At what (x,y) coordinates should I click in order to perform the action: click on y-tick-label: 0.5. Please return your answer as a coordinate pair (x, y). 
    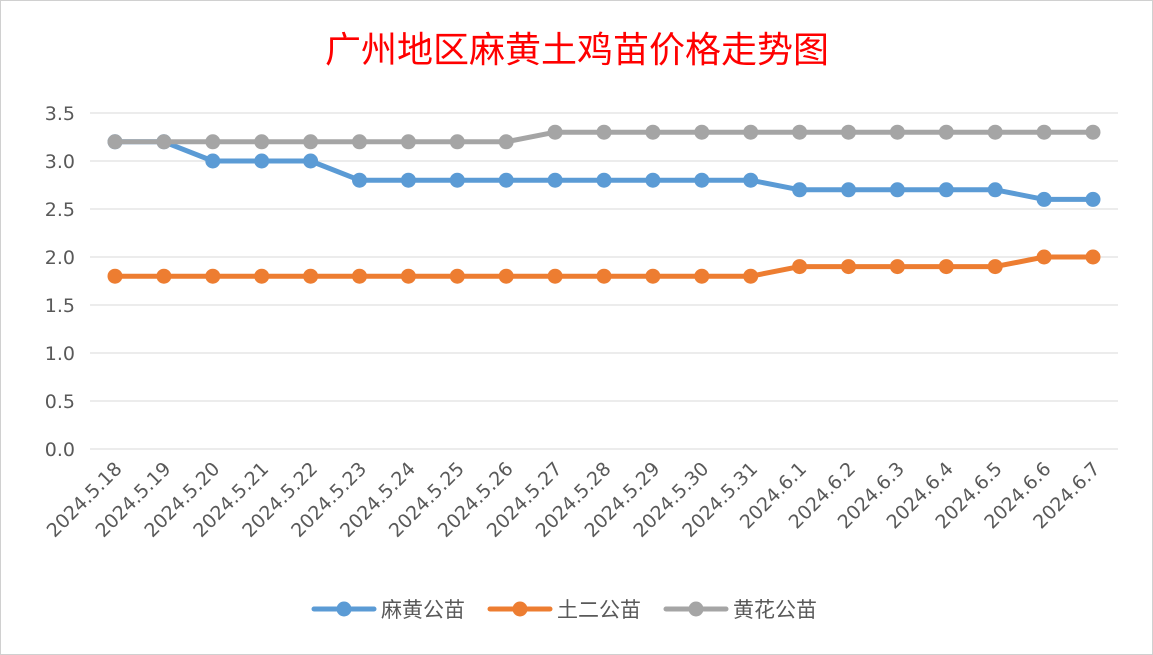
    Looking at the image, I should click on (60, 402).